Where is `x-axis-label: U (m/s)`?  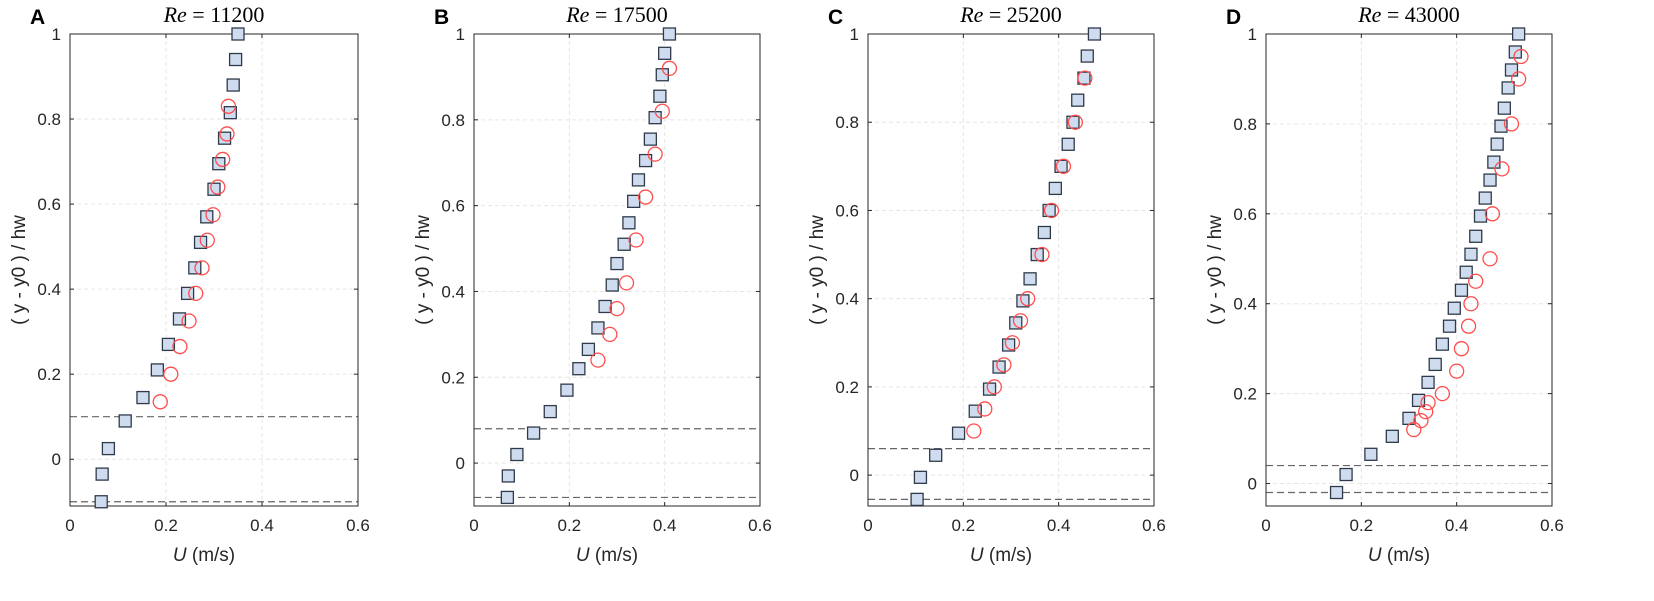 x-axis-label: U (m/s) is located at coordinates (204, 555).